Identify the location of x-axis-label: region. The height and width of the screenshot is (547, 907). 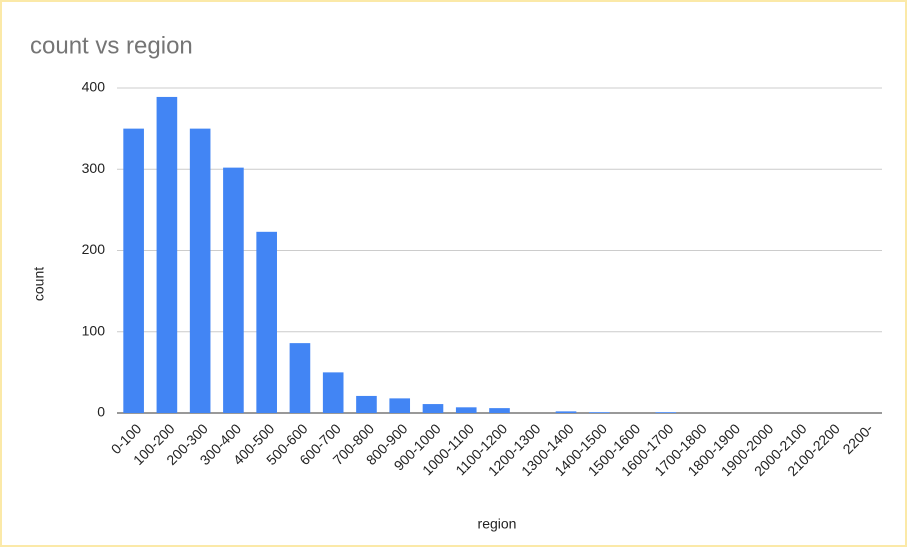
(497, 524).